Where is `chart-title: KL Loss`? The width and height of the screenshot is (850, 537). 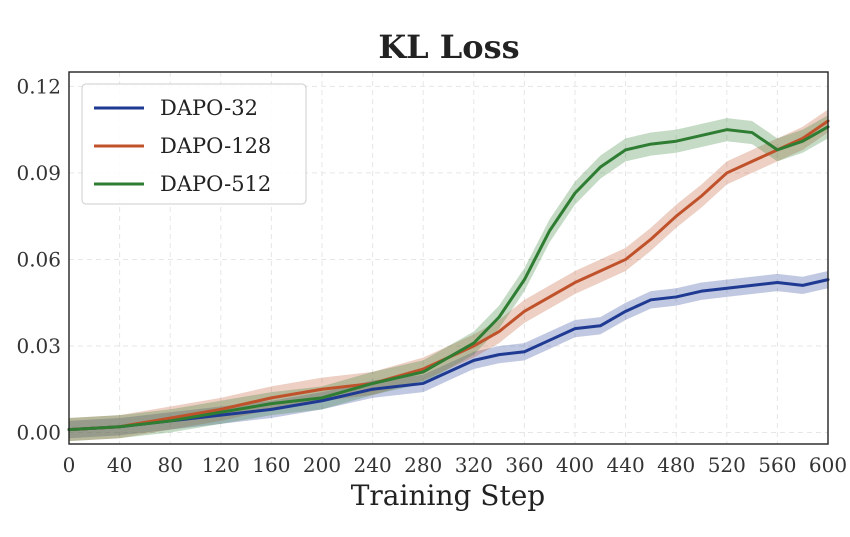
chart-title: KL Loss is located at coordinates (448, 47).